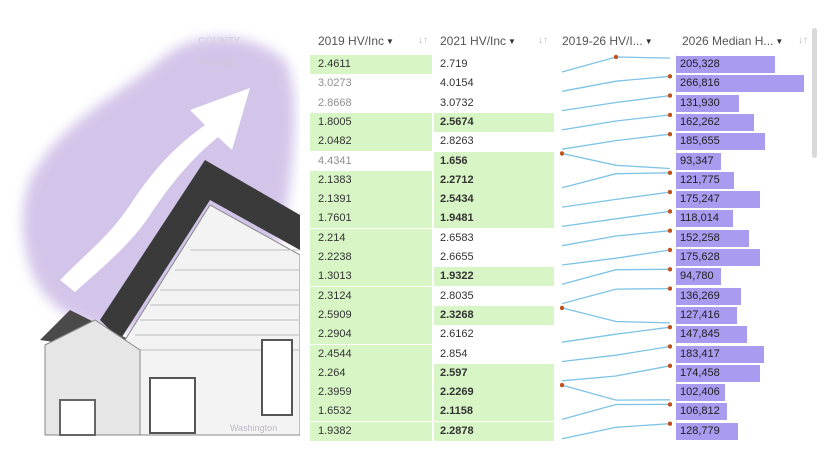 The width and height of the screenshot is (826, 465). Describe the element at coordinates (700, 237) in the screenshot. I see `median-value: 152,258` at that location.